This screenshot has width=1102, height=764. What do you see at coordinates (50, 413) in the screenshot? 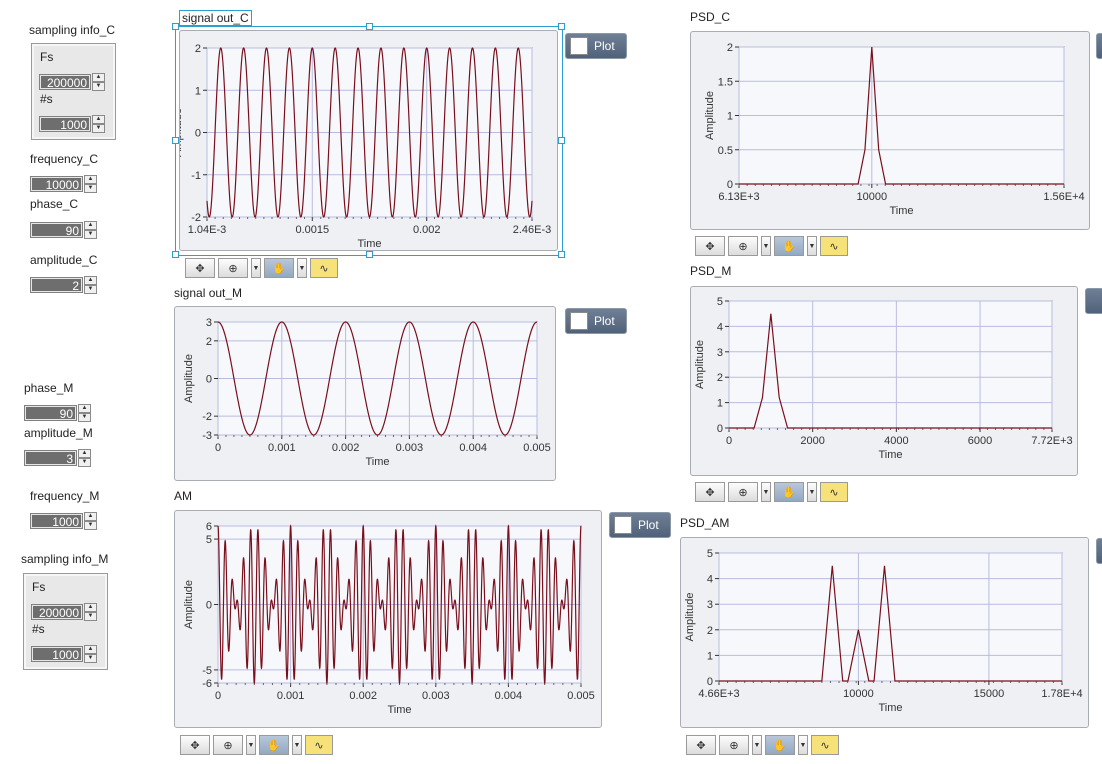
I see `phase-m-value: 90` at bounding box center [50, 413].